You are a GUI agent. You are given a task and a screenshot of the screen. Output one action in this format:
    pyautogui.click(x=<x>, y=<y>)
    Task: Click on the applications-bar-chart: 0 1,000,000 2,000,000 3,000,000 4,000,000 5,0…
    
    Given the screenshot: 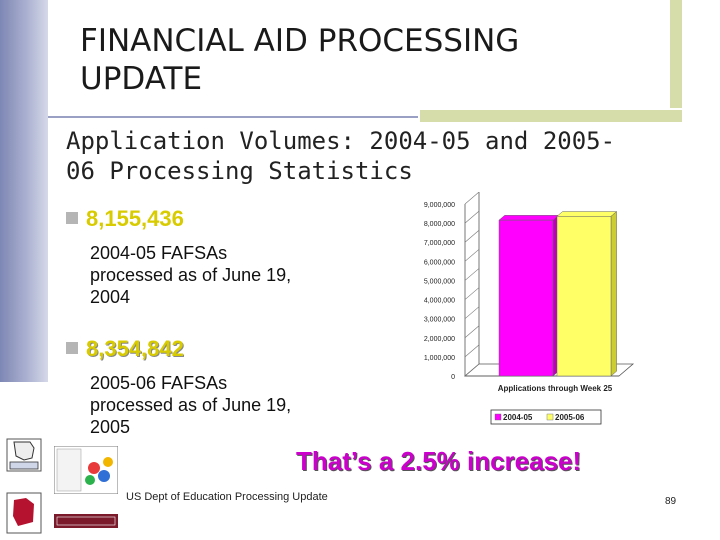 What is the action you would take?
    pyautogui.click(x=529, y=308)
    